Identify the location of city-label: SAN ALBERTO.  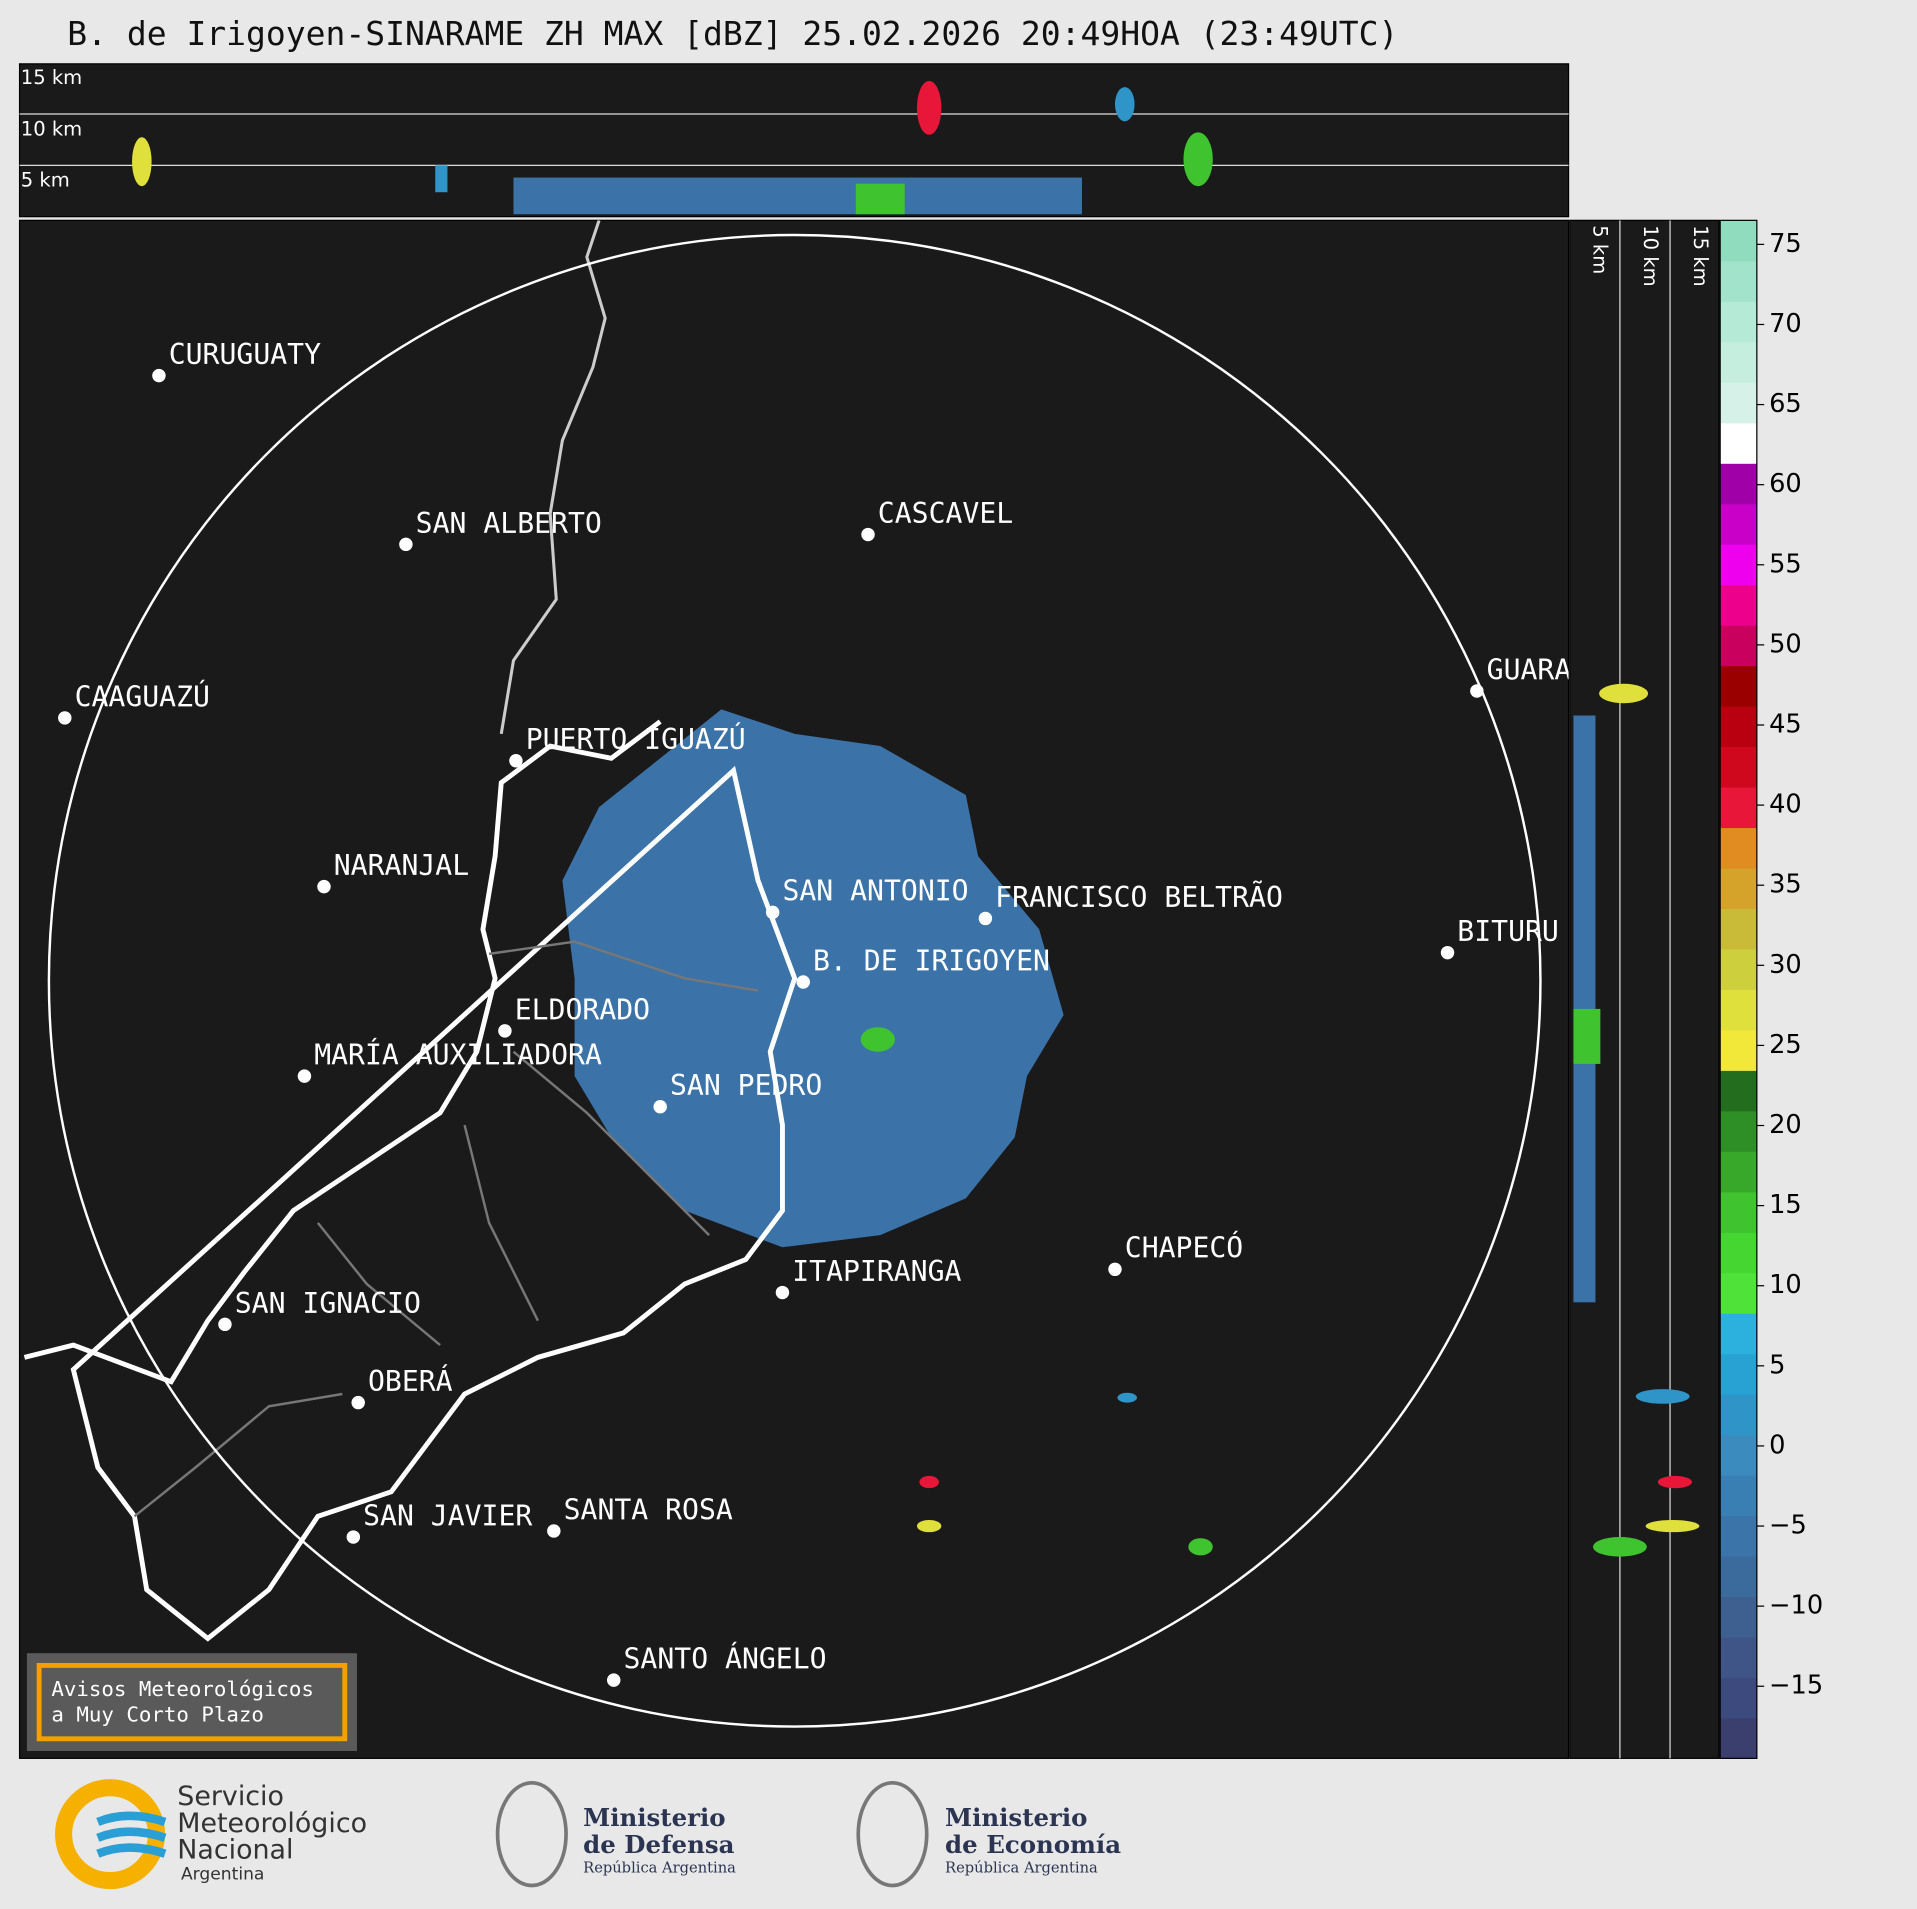
(509, 523).